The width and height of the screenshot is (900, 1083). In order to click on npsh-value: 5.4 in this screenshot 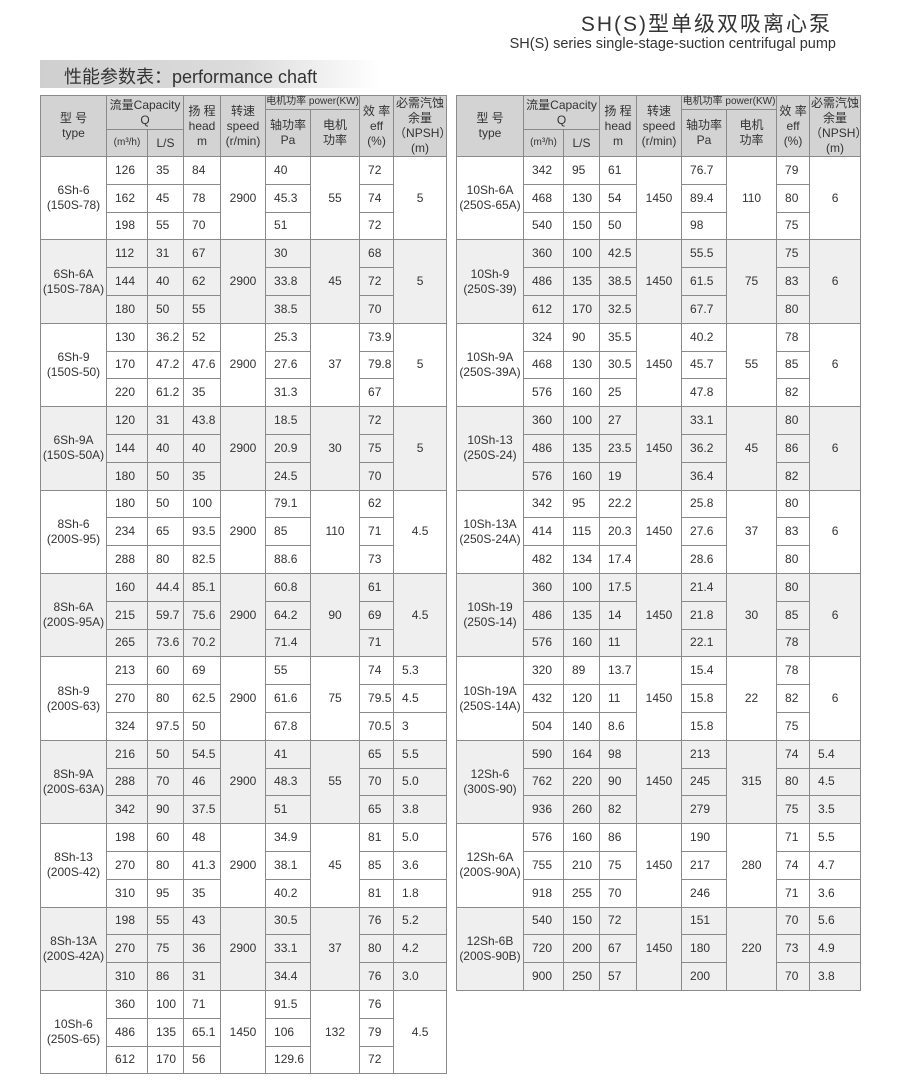, I will do `click(835, 754)`.